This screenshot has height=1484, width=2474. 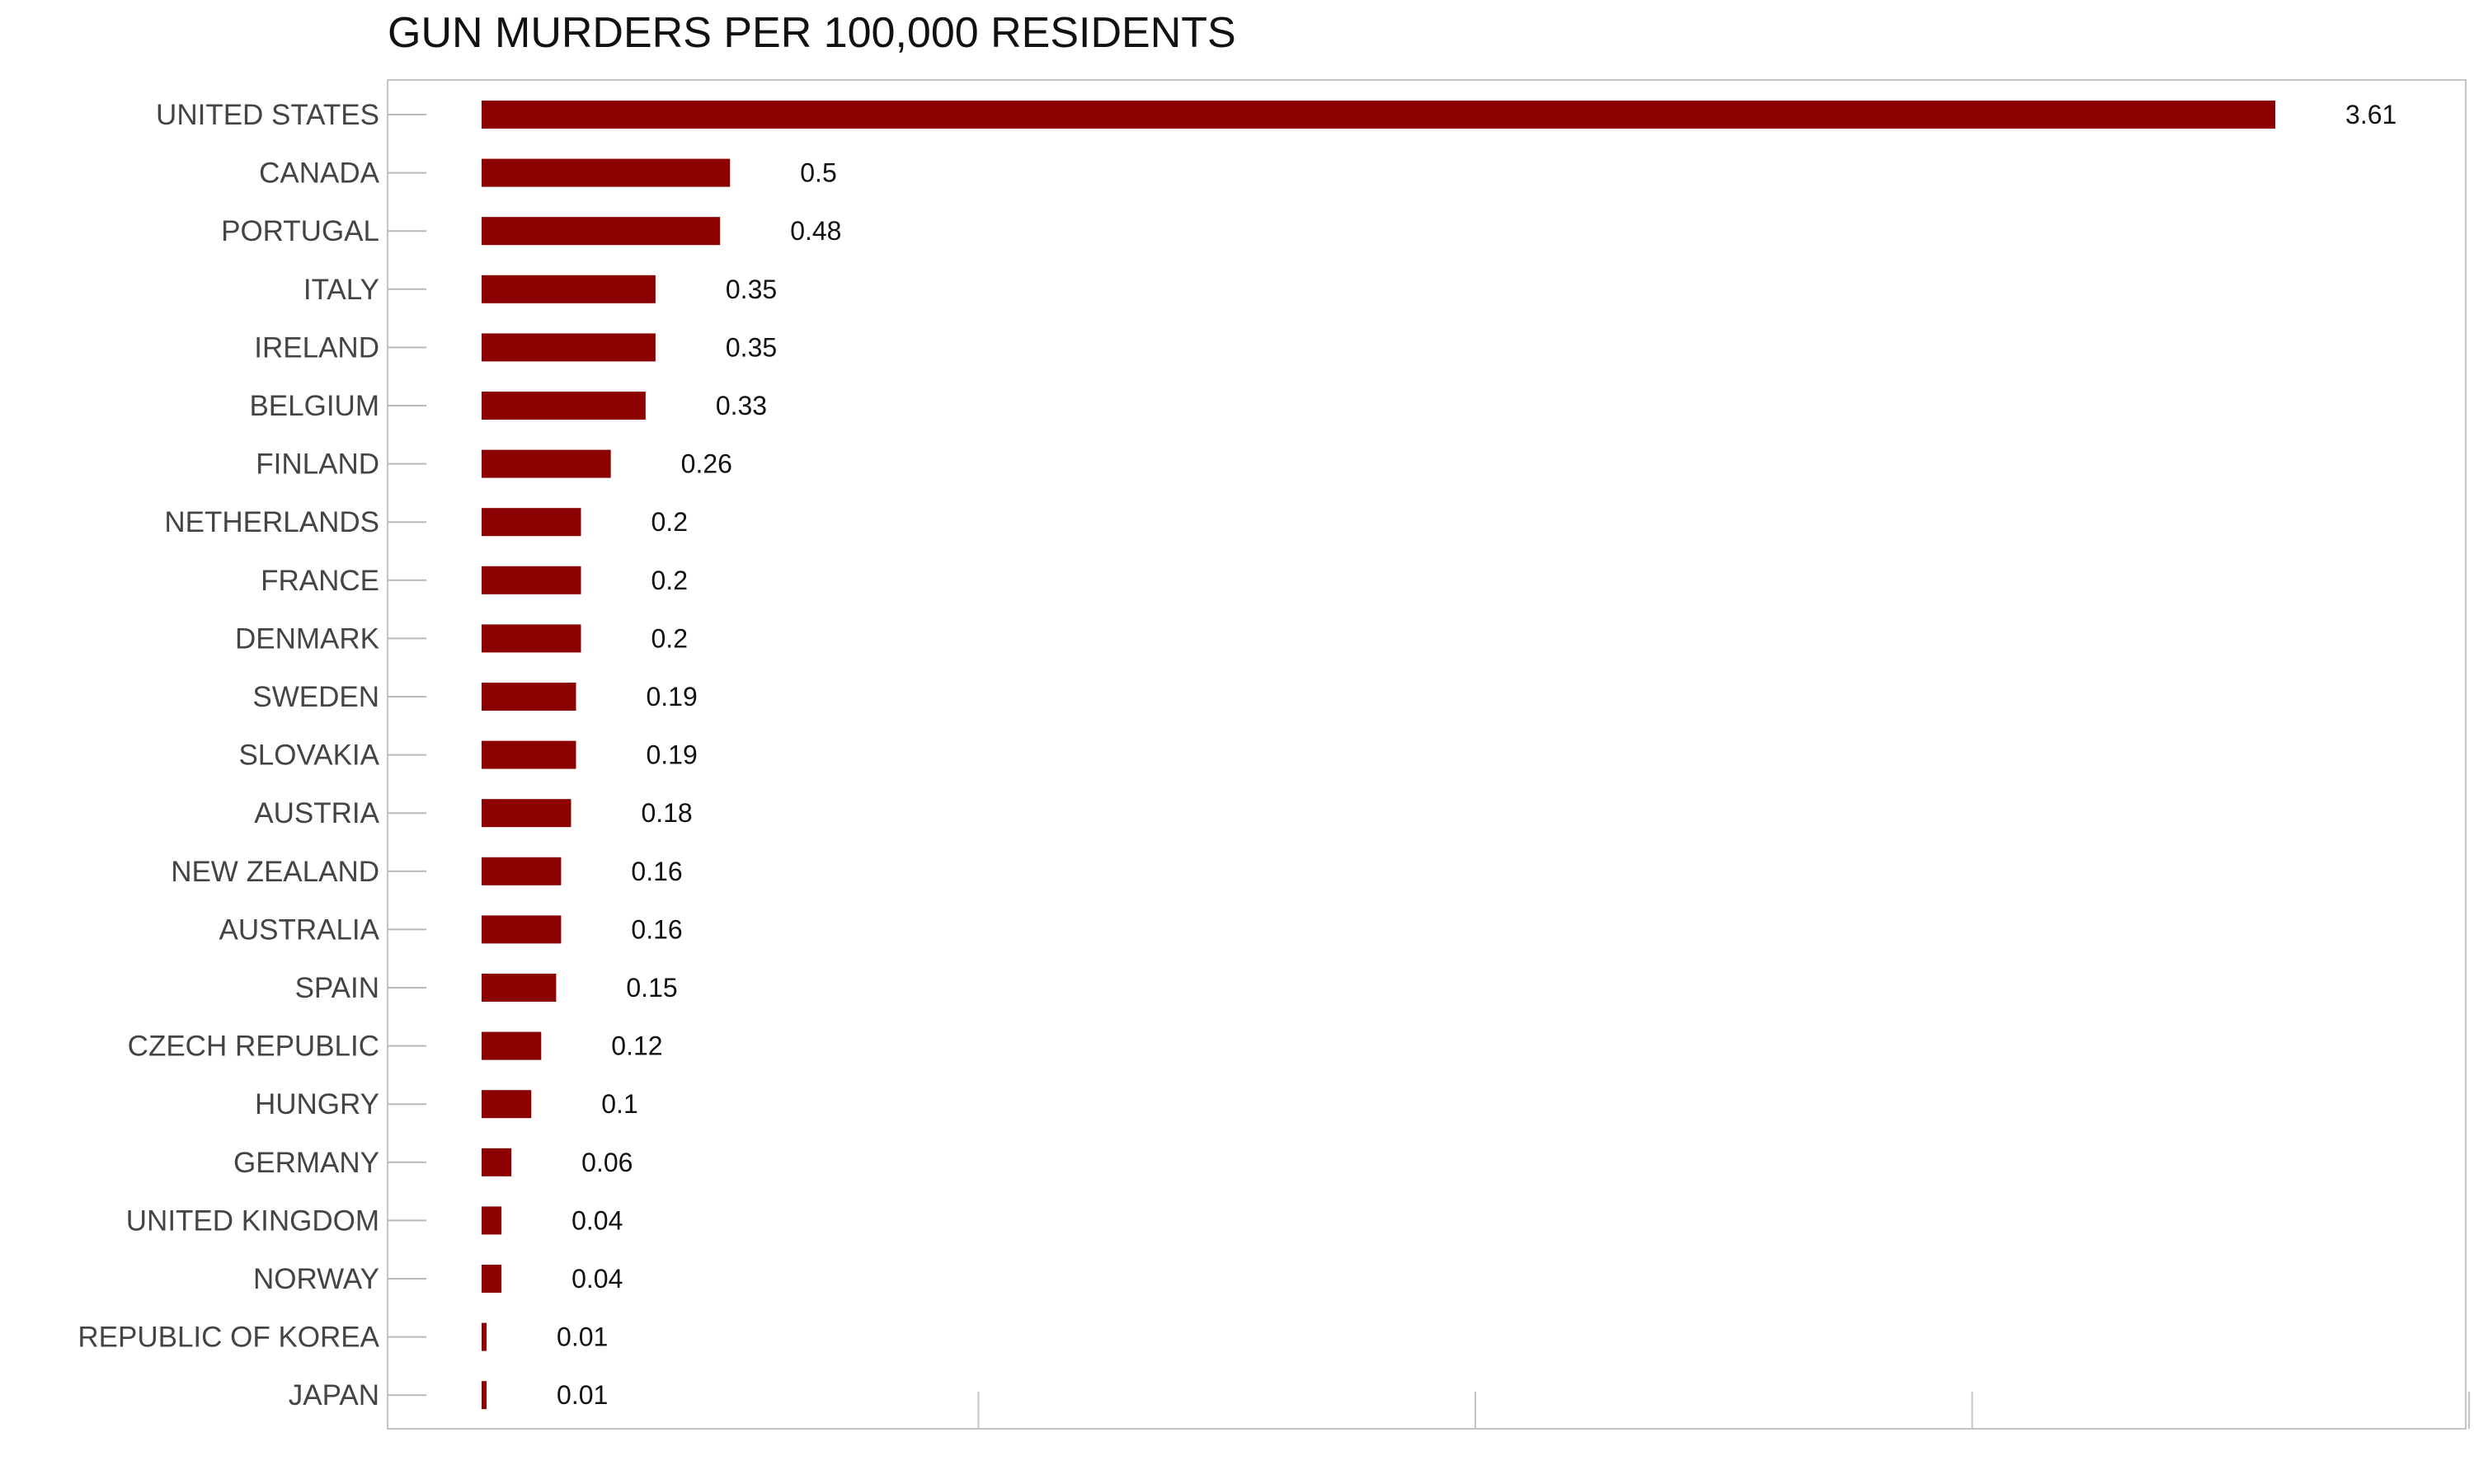 What do you see at coordinates (315, 697) in the screenshot?
I see `category-label: SWEDEN` at bounding box center [315, 697].